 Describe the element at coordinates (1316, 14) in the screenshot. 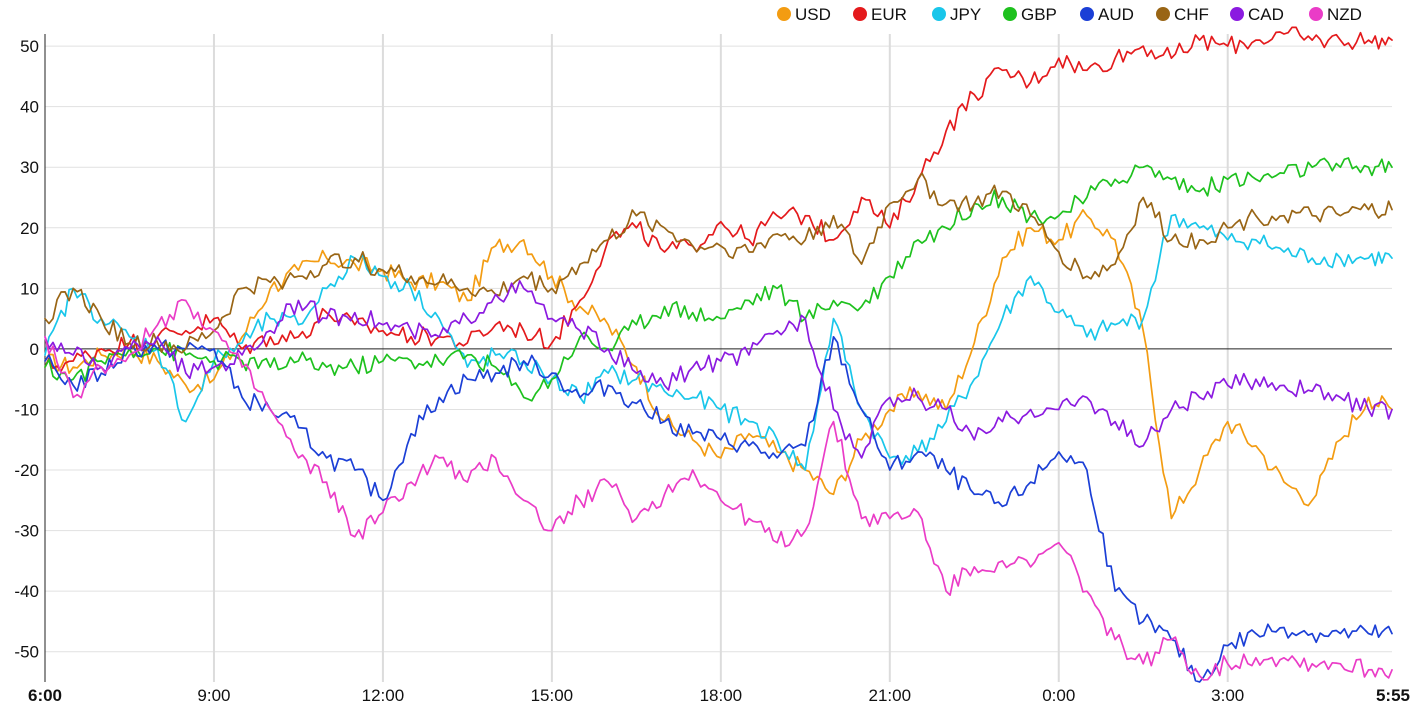

I see `legend-swatch-nzd` at that location.